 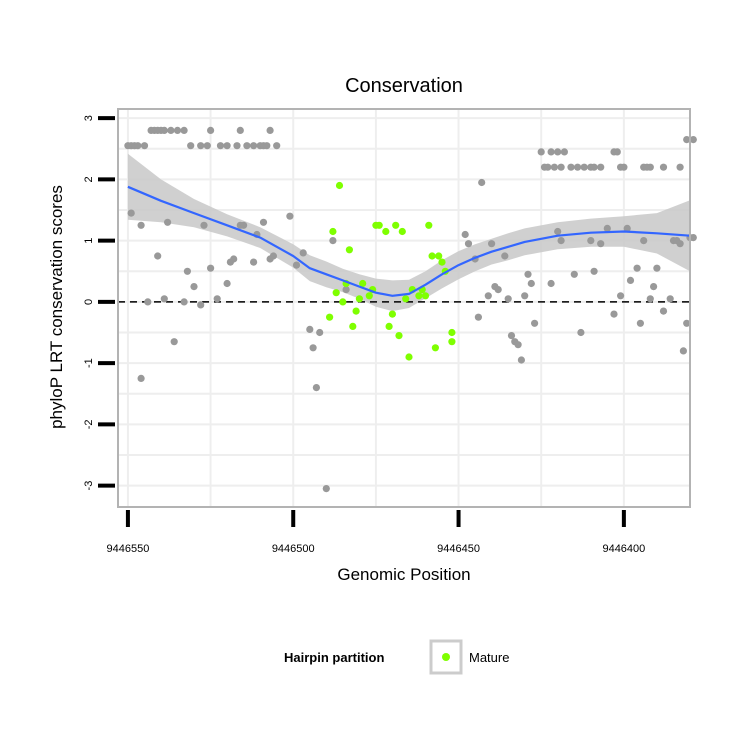 What do you see at coordinates (404, 86) in the screenshot?
I see `chart-title: Conservation` at bounding box center [404, 86].